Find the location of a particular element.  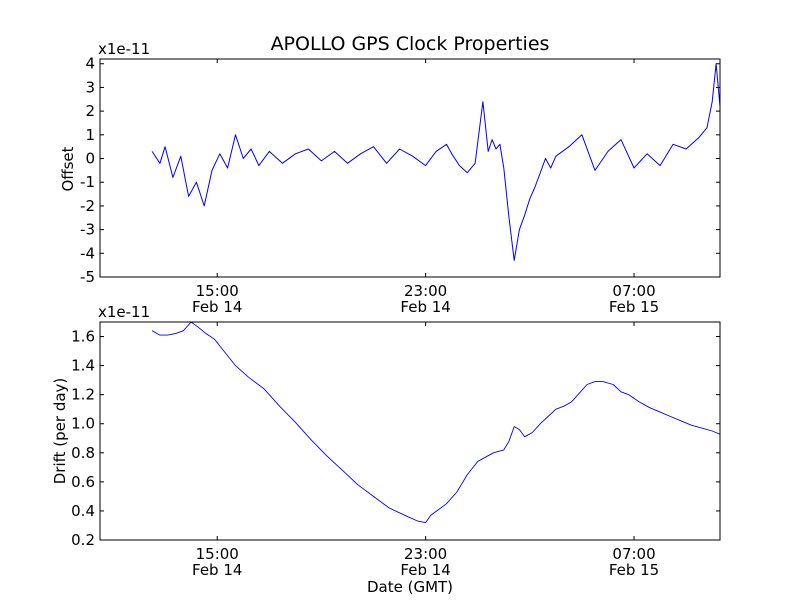

offset-x-tick-time-label: 15:00 is located at coordinates (217, 291).